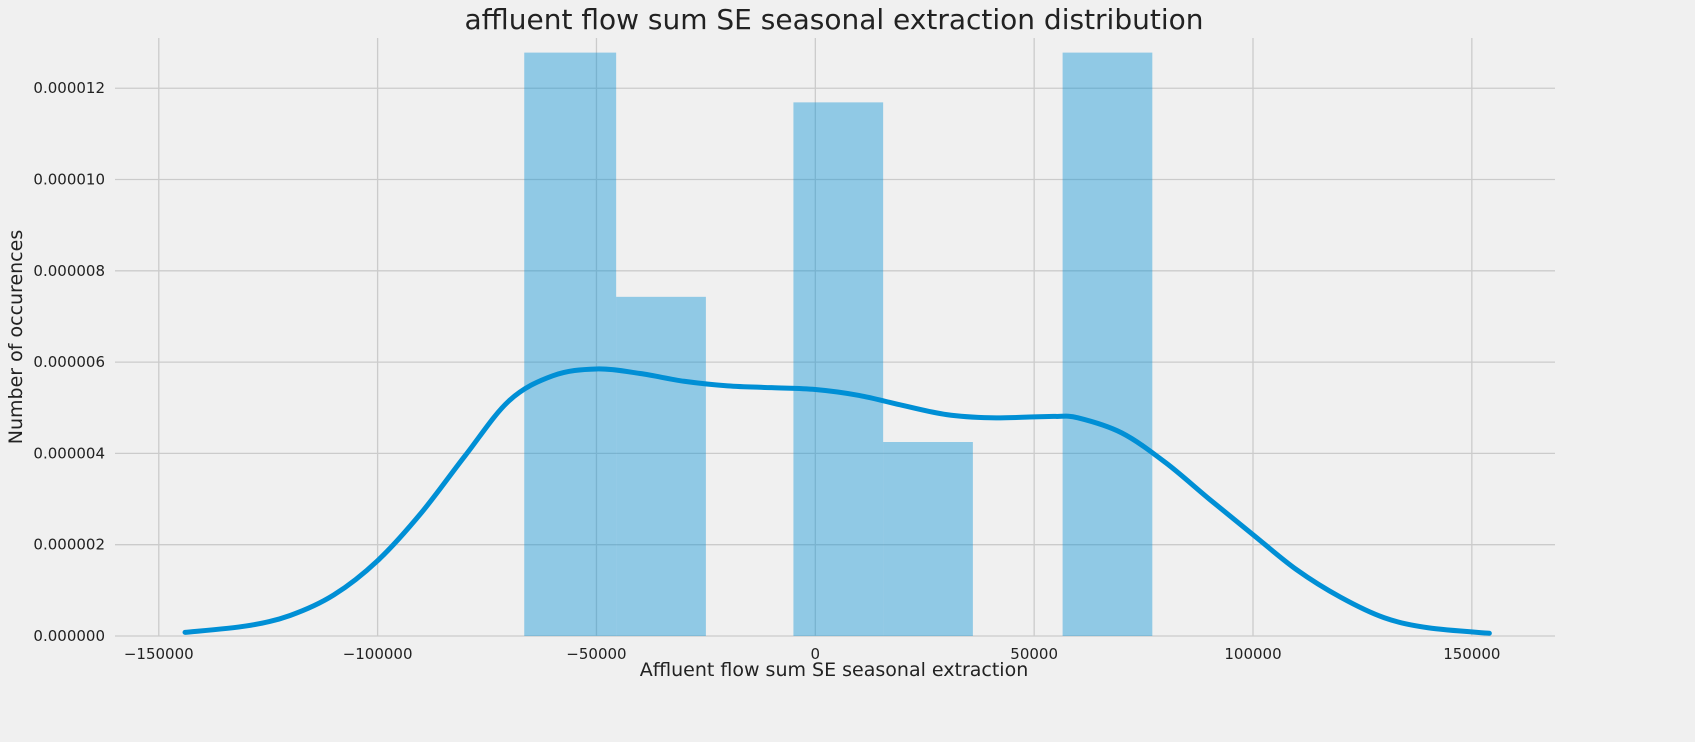 This screenshot has width=1695, height=742. What do you see at coordinates (69, 88) in the screenshot?
I see `y-tick-label: 0.000012` at bounding box center [69, 88].